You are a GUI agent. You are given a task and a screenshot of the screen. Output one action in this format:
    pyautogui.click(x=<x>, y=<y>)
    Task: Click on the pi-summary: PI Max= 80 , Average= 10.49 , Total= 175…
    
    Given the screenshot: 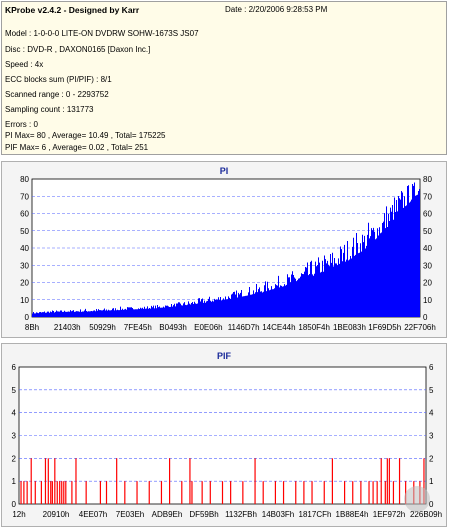 What is the action you would take?
    pyautogui.click(x=85, y=135)
    